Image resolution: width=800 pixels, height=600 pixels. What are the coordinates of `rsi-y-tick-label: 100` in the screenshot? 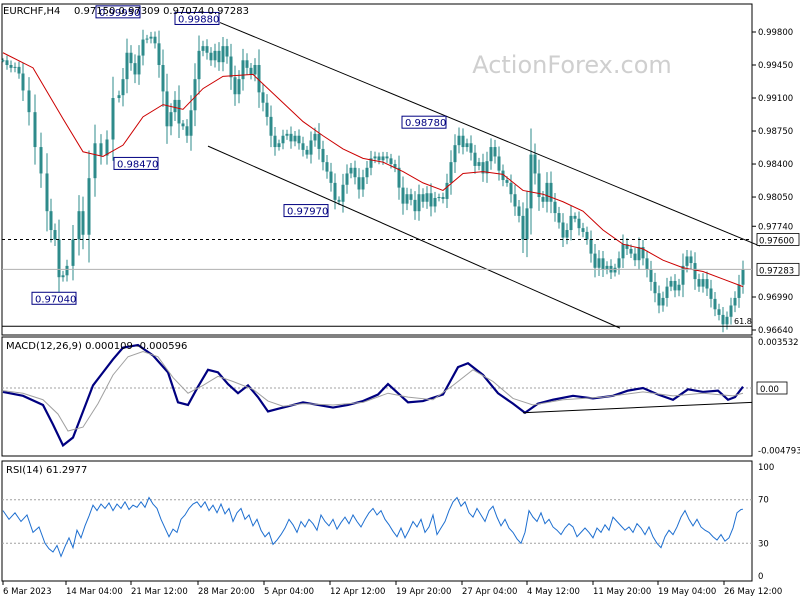 It's located at (766, 468).